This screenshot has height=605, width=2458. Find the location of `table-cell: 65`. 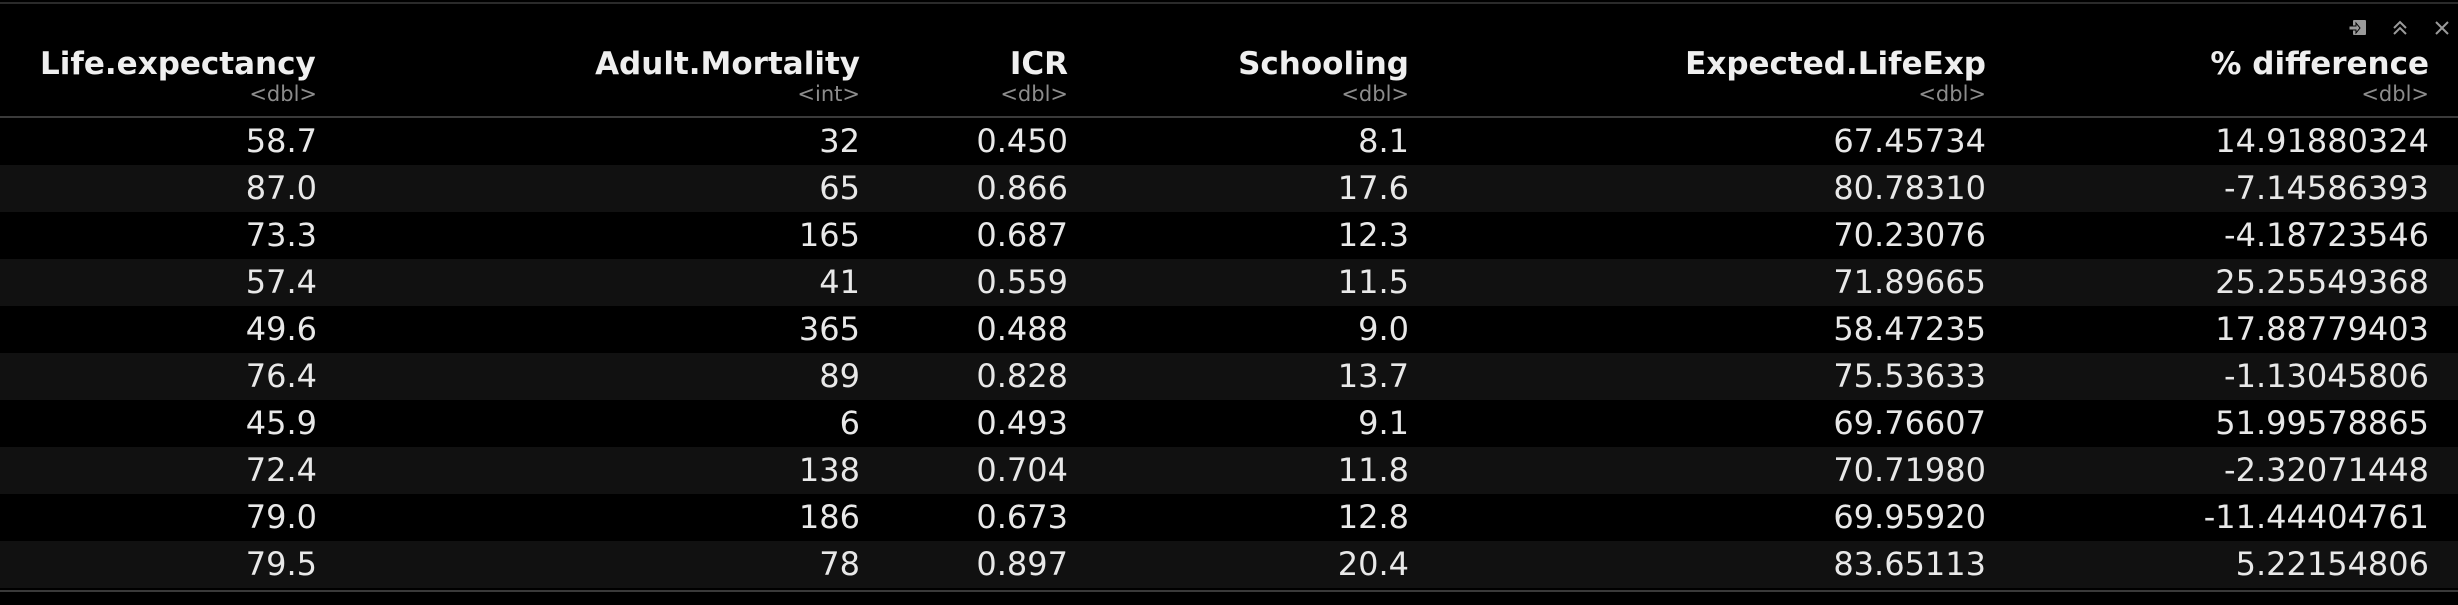

table-cell: 65 is located at coordinates (839, 188).